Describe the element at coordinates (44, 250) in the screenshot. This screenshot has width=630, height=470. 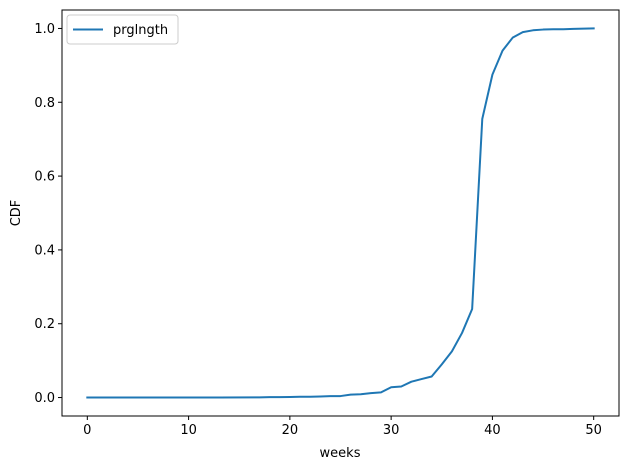
I see `y-tick-label: 0.4` at that location.